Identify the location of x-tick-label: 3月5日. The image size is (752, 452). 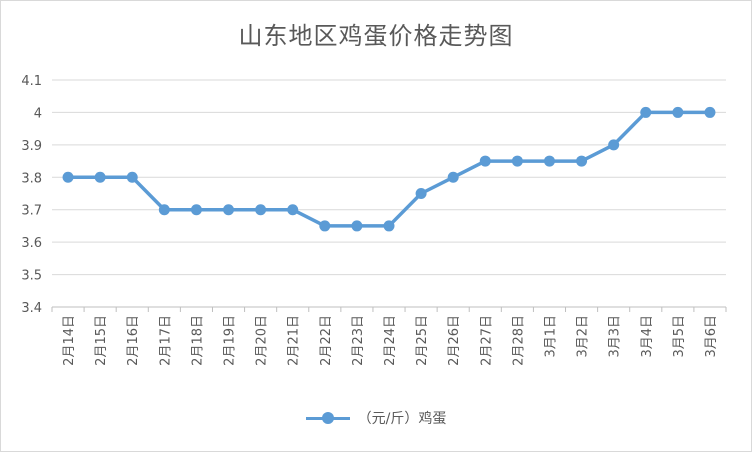
(679, 336).